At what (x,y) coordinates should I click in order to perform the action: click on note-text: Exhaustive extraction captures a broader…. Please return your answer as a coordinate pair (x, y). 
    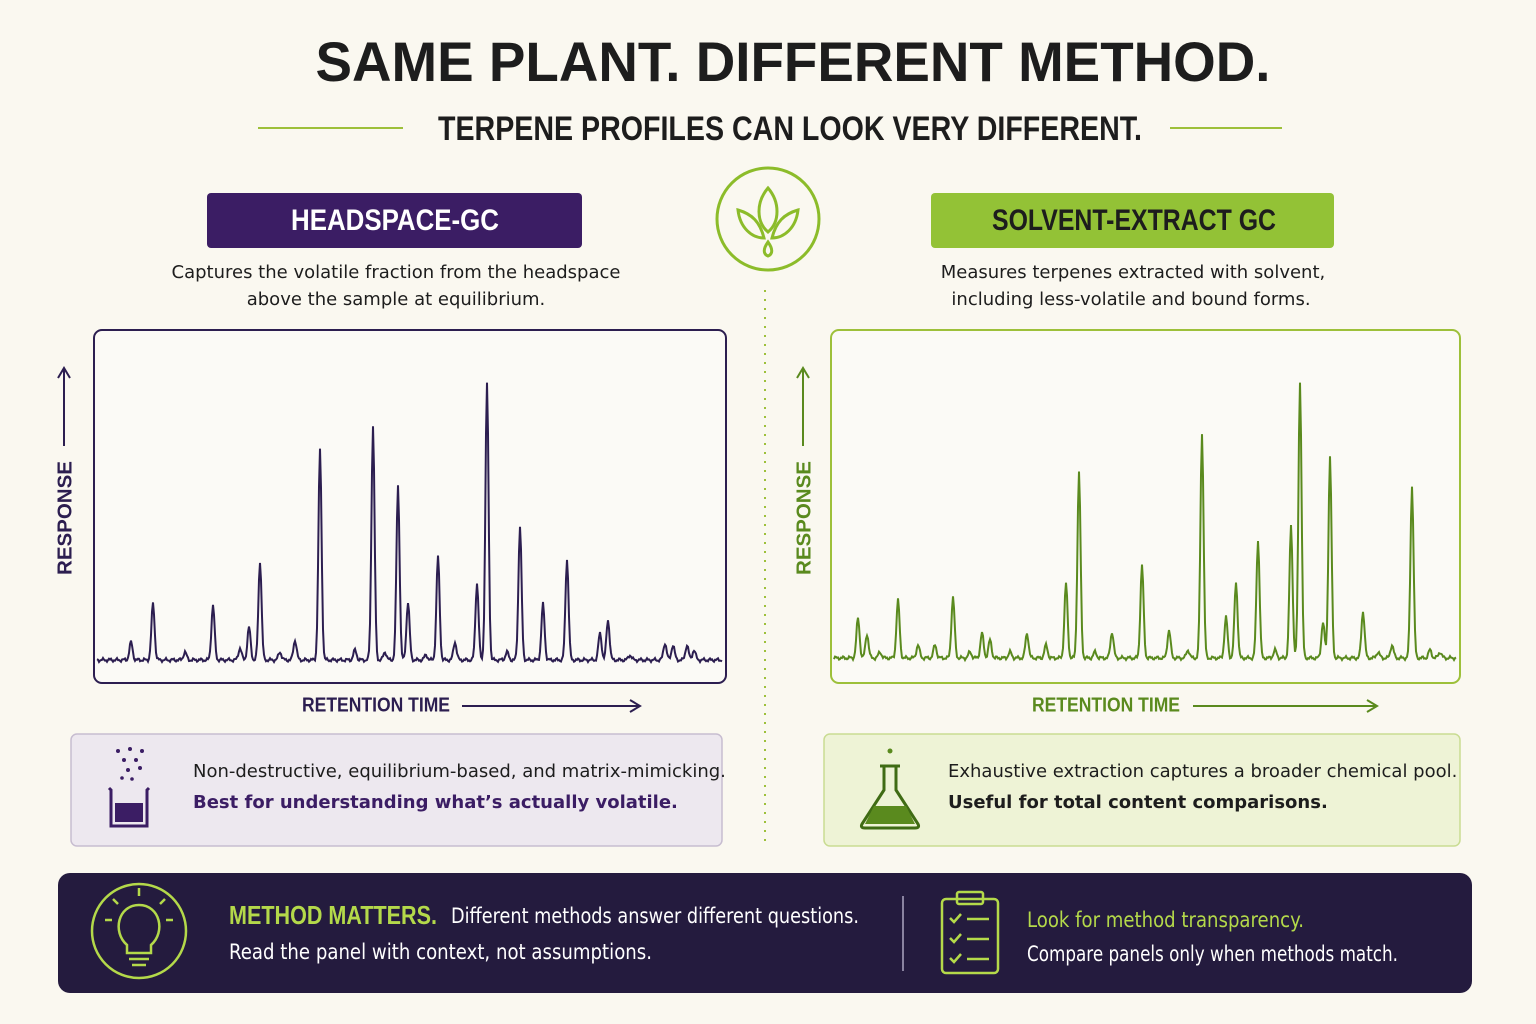
    Looking at the image, I should click on (1202, 771).